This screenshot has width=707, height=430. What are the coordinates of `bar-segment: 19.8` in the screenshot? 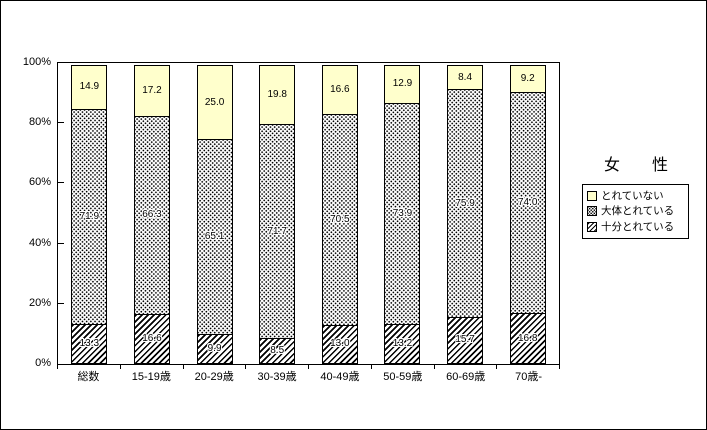 It's located at (277, 95).